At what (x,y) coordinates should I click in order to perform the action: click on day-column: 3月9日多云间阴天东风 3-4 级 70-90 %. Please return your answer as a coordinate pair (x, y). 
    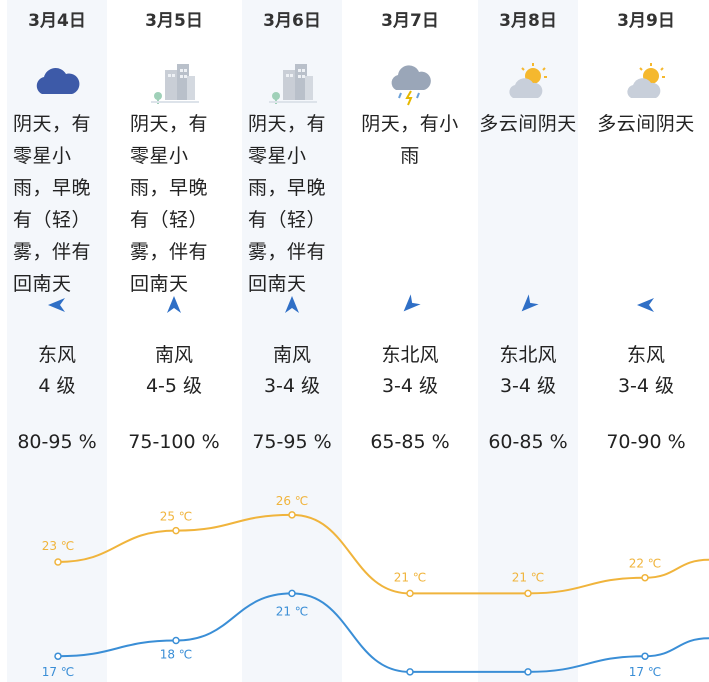
    Looking at the image, I should click on (646, 341).